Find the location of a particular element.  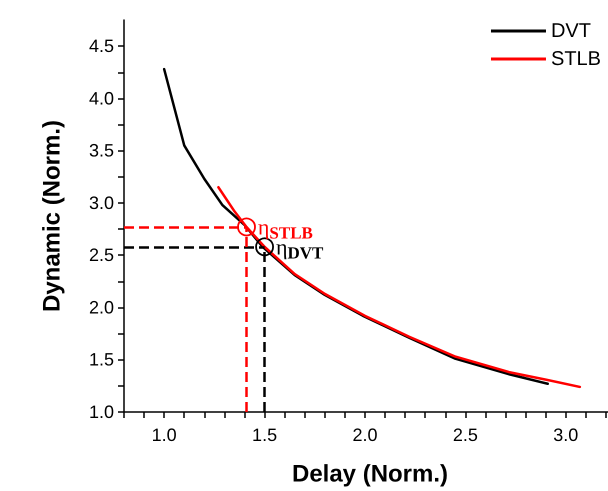

x-tick-label: 2.0 is located at coordinates (365, 435).